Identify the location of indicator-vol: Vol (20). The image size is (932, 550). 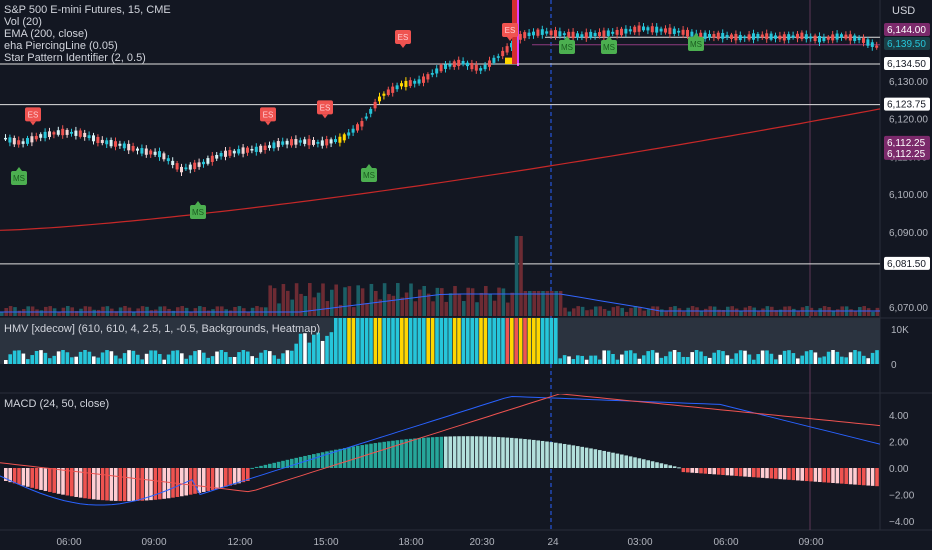
(23, 22).